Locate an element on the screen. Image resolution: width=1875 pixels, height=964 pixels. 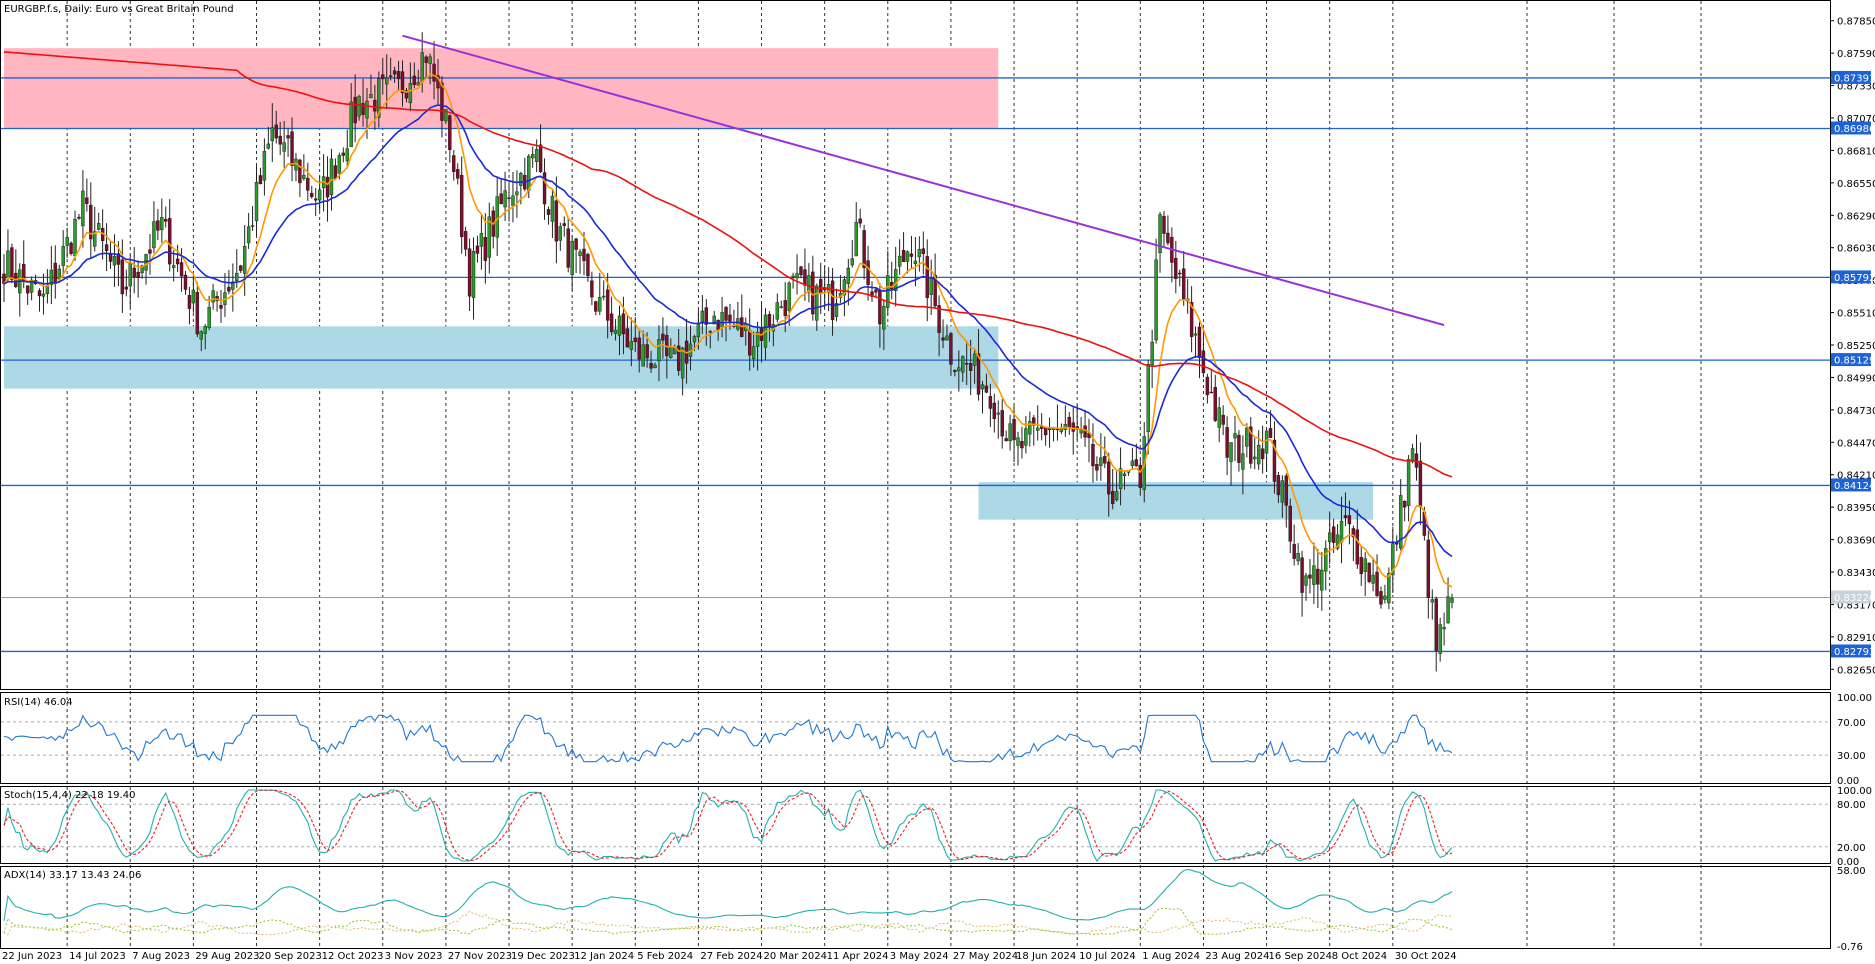
price-tick-label: 0.84730 is located at coordinates (1856, 411).